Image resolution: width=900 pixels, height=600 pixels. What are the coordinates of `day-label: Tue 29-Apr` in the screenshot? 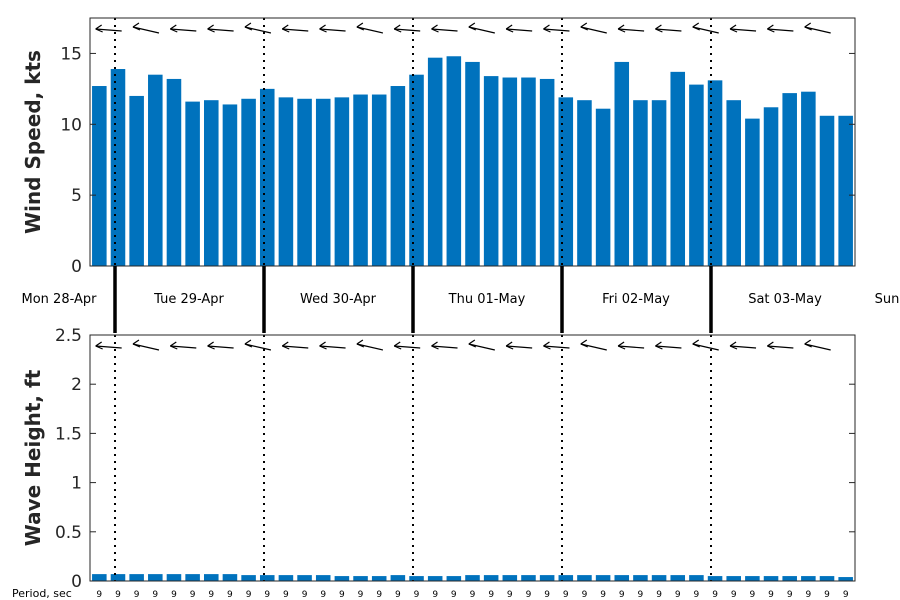 It's located at (188, 299).